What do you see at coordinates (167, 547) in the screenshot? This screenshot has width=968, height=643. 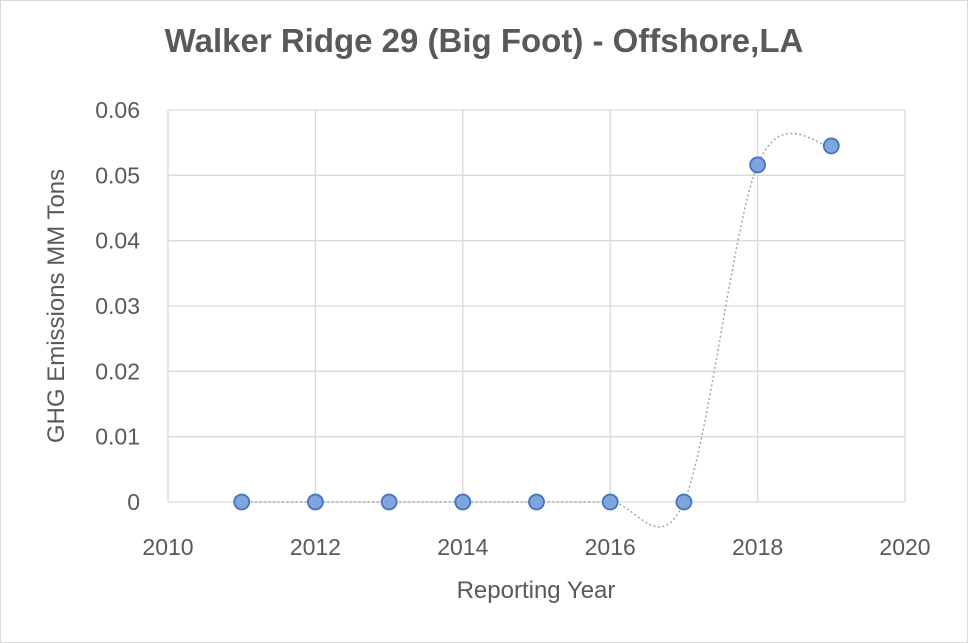 I see `x-tick-label: 2010` at bounding box center [167, 547].